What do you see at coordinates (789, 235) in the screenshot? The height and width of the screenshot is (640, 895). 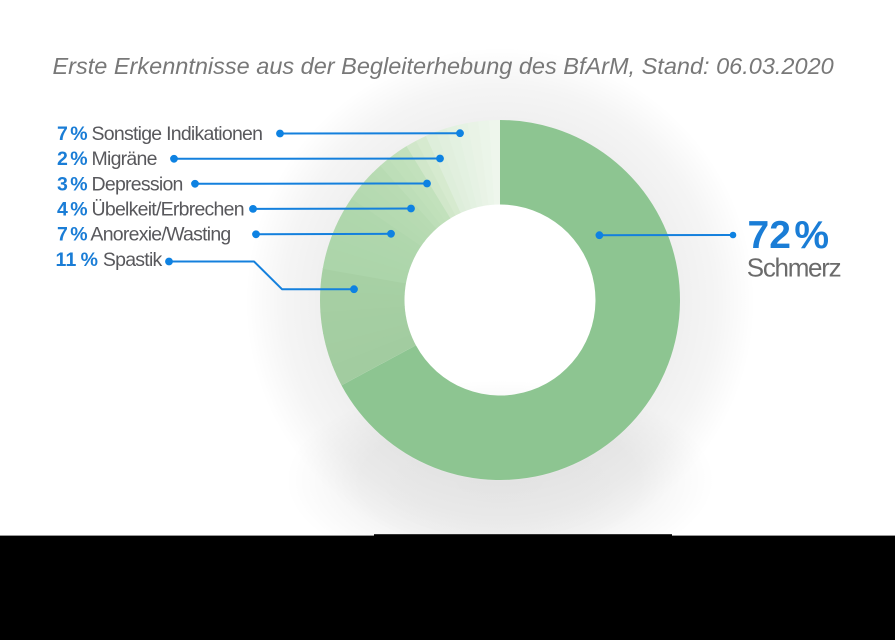 I see `svg-text: 72%` at bounding box center [789, 235].